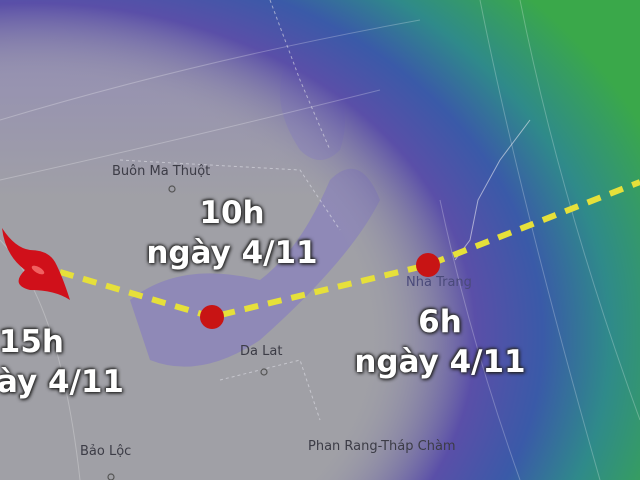 The width and height of the screenshot is (640, 480). What do you see at coordinates (440, 342) in the screenshot?
I see `label-6h: 6h ngày 4/11` at bounding box center [440, 342].